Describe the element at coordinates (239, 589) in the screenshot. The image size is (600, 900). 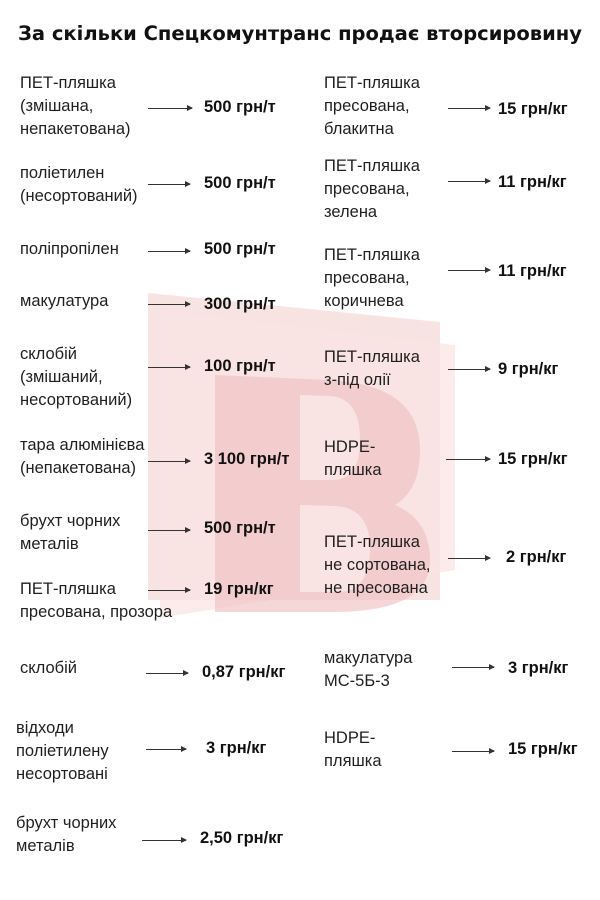
I see `price-value: 19 грн/кг` at that location.